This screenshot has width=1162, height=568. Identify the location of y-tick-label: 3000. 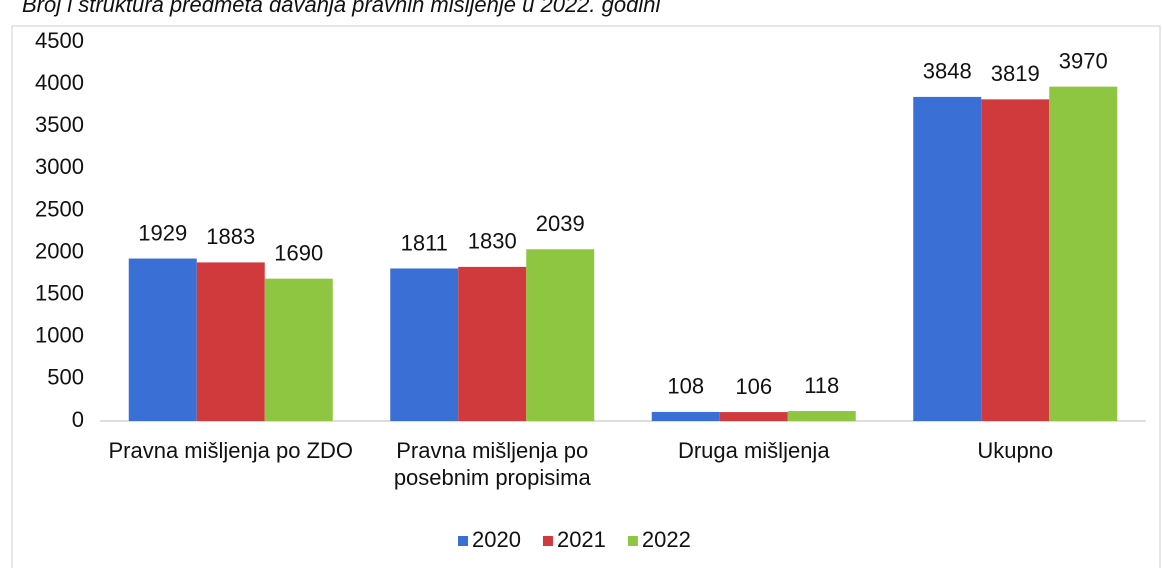
(59, 166).